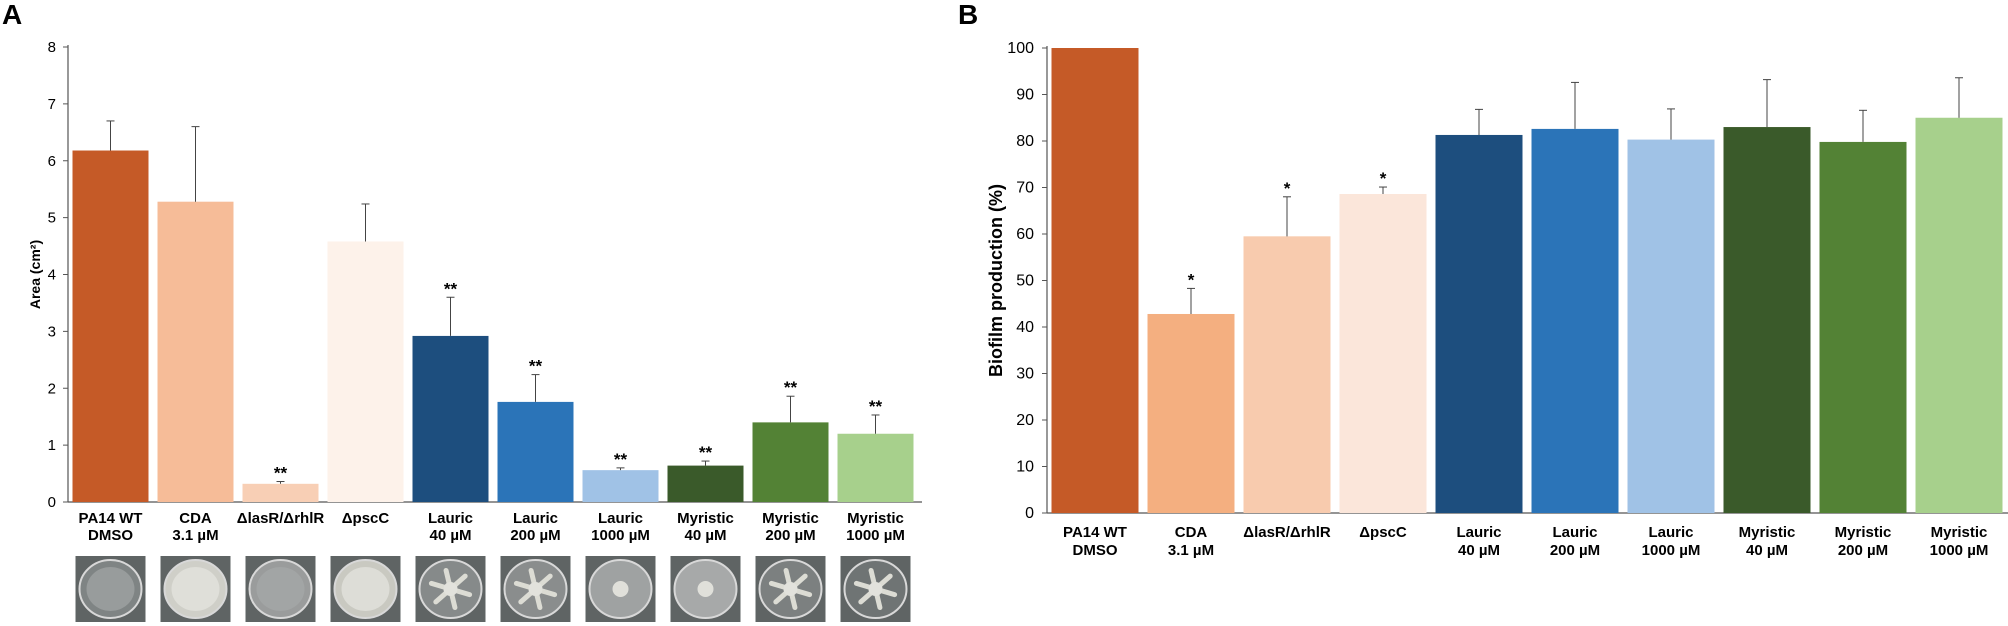 Image resolution: width=2008 pixels, height=626 pixels. I want to click on panel-a-significance-6: **, so click(536, 366).